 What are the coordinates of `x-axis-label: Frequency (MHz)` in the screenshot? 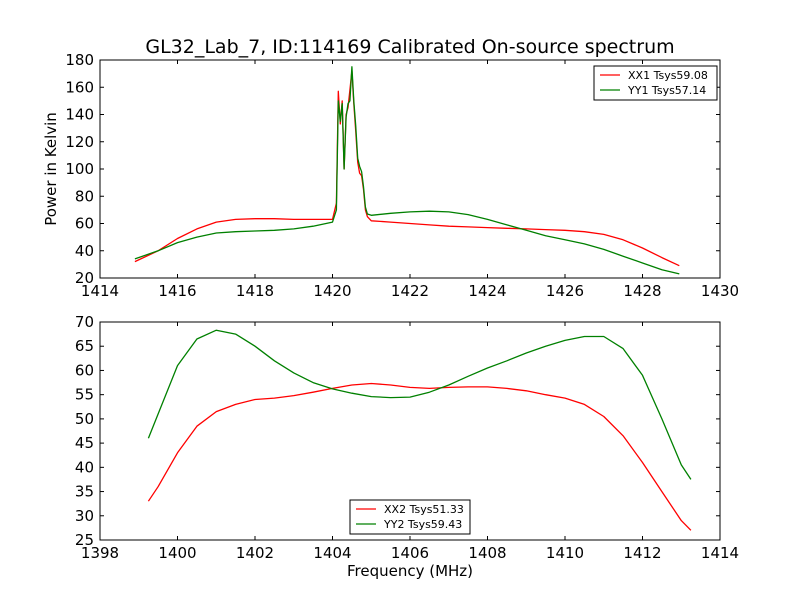 It's located at (410, 571).